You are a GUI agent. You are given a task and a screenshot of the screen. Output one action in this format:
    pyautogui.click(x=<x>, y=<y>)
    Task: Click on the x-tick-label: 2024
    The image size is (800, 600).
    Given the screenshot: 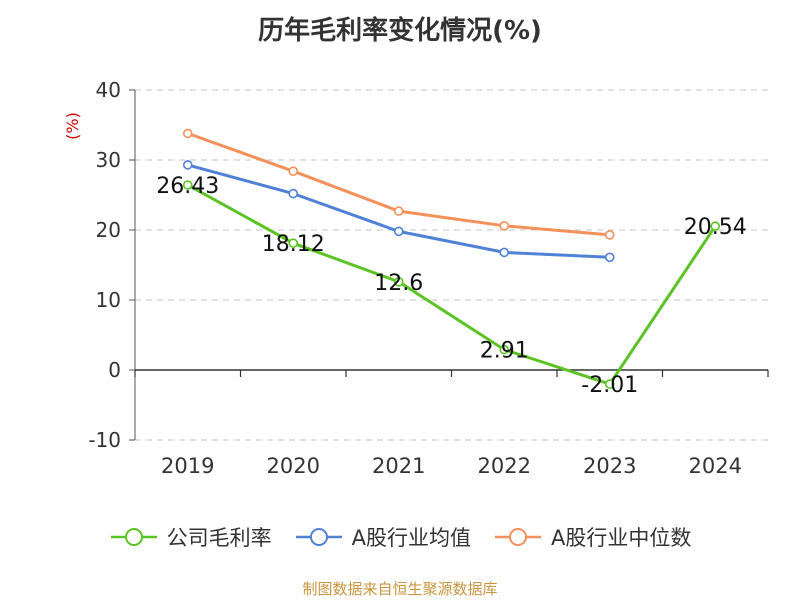 What is the action you would take?
    pyautogui.click(x=715, y=466)
    